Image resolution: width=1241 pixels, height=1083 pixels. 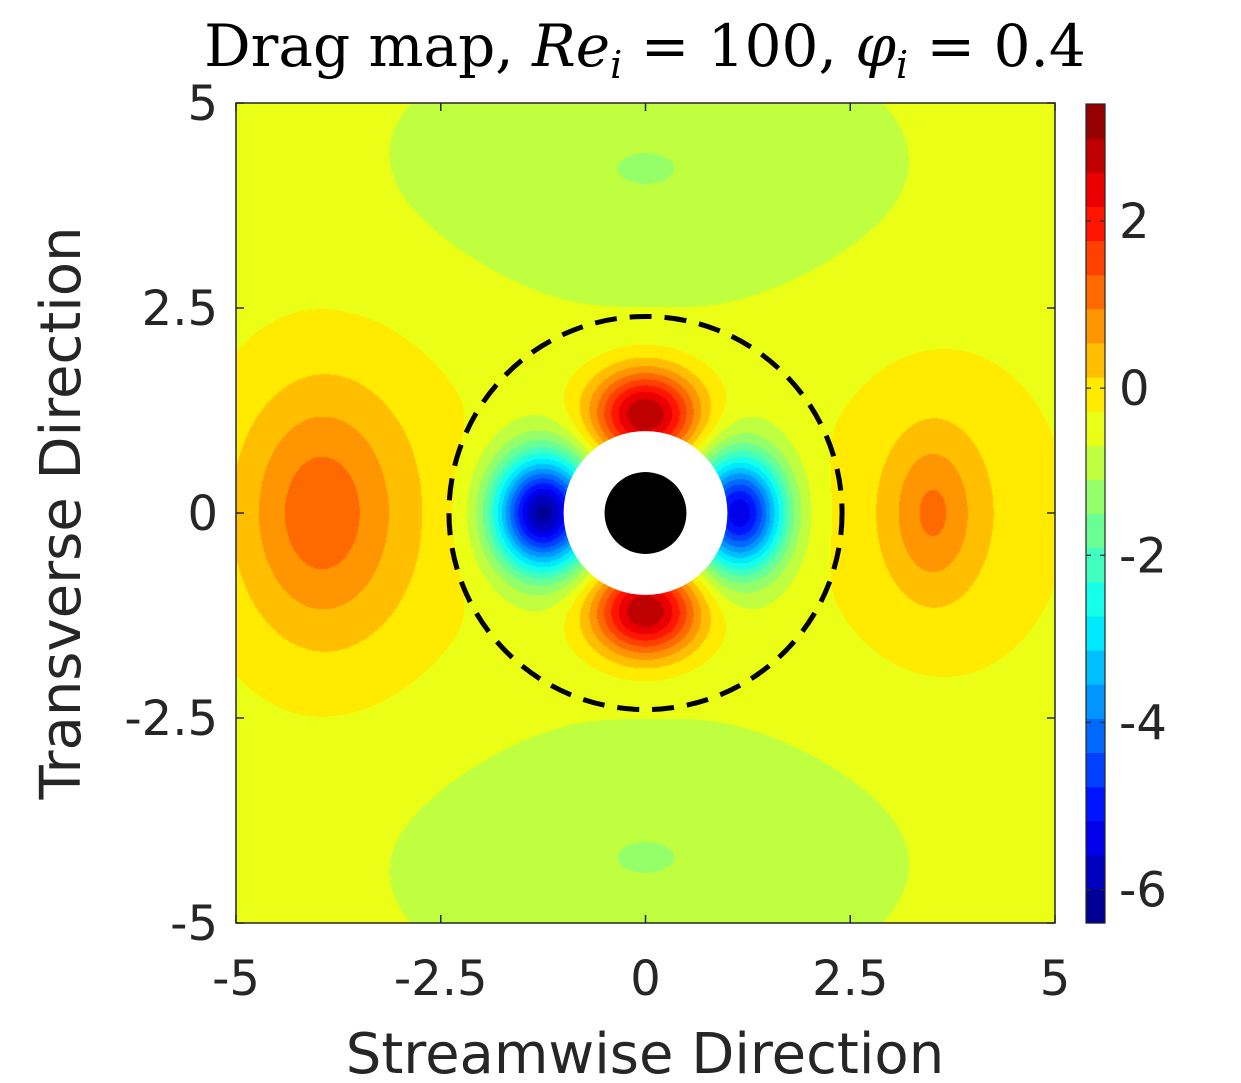 I want to click on x-tick-labels: -5 -2.5 0 2.5 5, so click(x=641, y=979).